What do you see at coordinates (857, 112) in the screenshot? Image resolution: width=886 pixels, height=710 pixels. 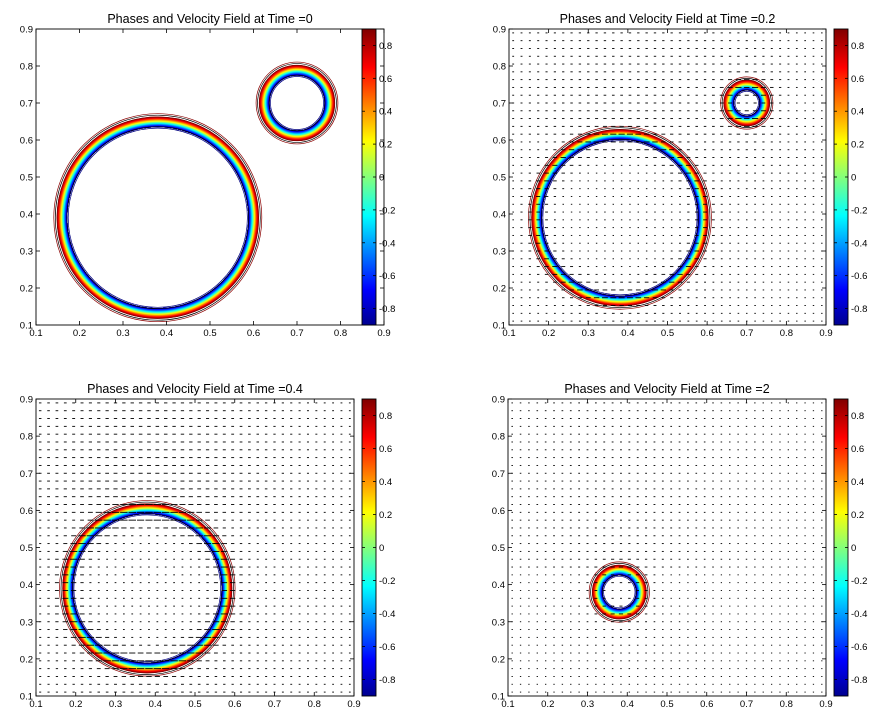 I see `colorbar-tick-label: 0.4` at bounding box center [857, 112].